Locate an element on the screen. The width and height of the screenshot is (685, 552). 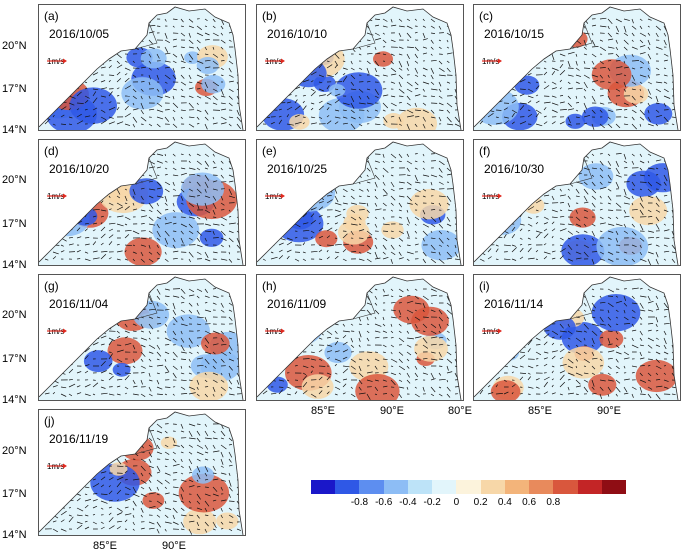
lat-label-14n-r4: 14°N is located at coordinates (14, 535).